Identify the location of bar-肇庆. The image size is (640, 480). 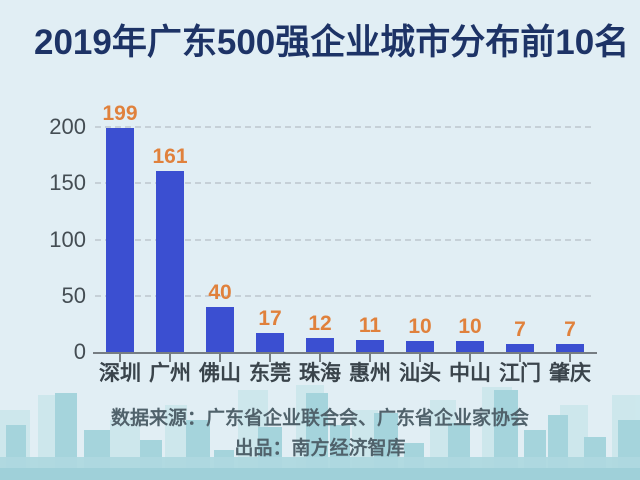
(570, 348).